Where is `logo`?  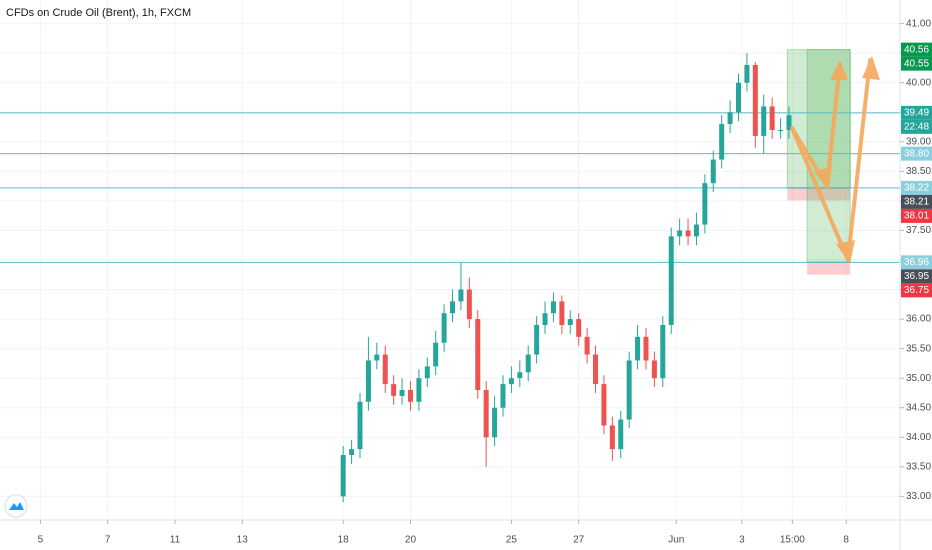
logo is located at coordinates (16, 506).